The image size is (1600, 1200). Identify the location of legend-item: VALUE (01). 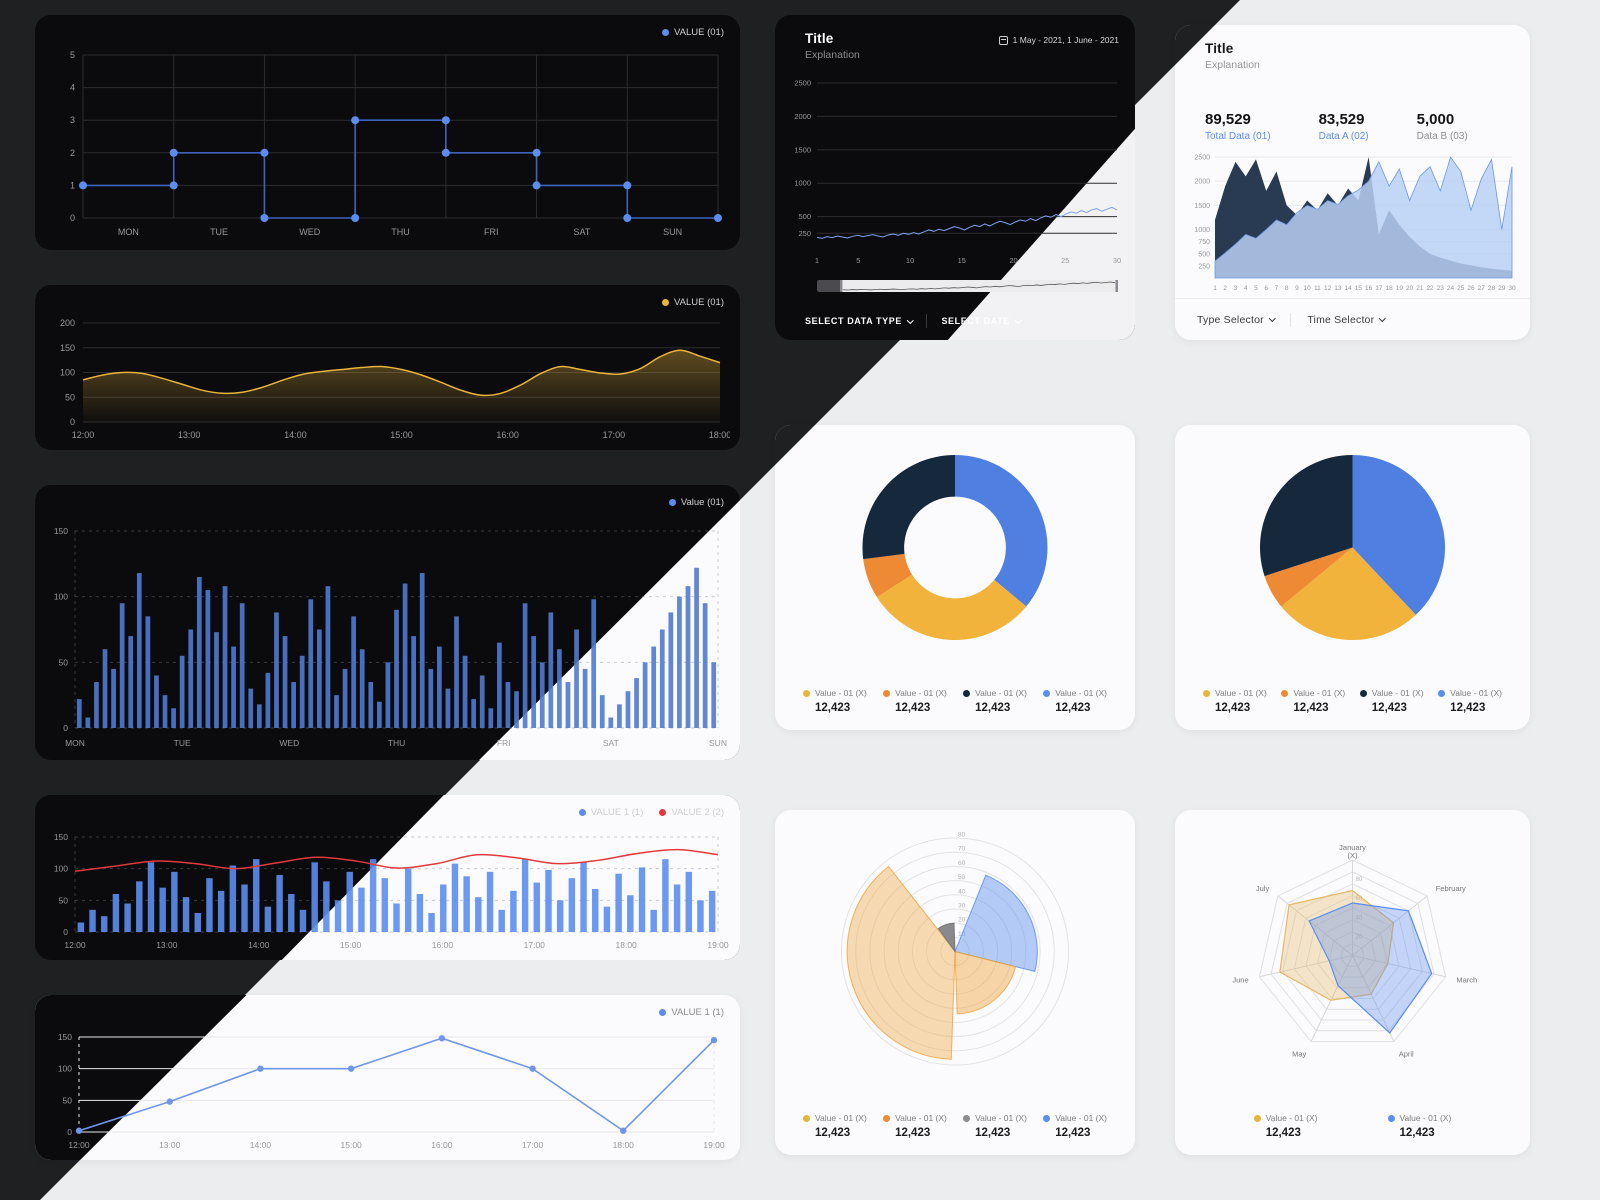
(693, 32).